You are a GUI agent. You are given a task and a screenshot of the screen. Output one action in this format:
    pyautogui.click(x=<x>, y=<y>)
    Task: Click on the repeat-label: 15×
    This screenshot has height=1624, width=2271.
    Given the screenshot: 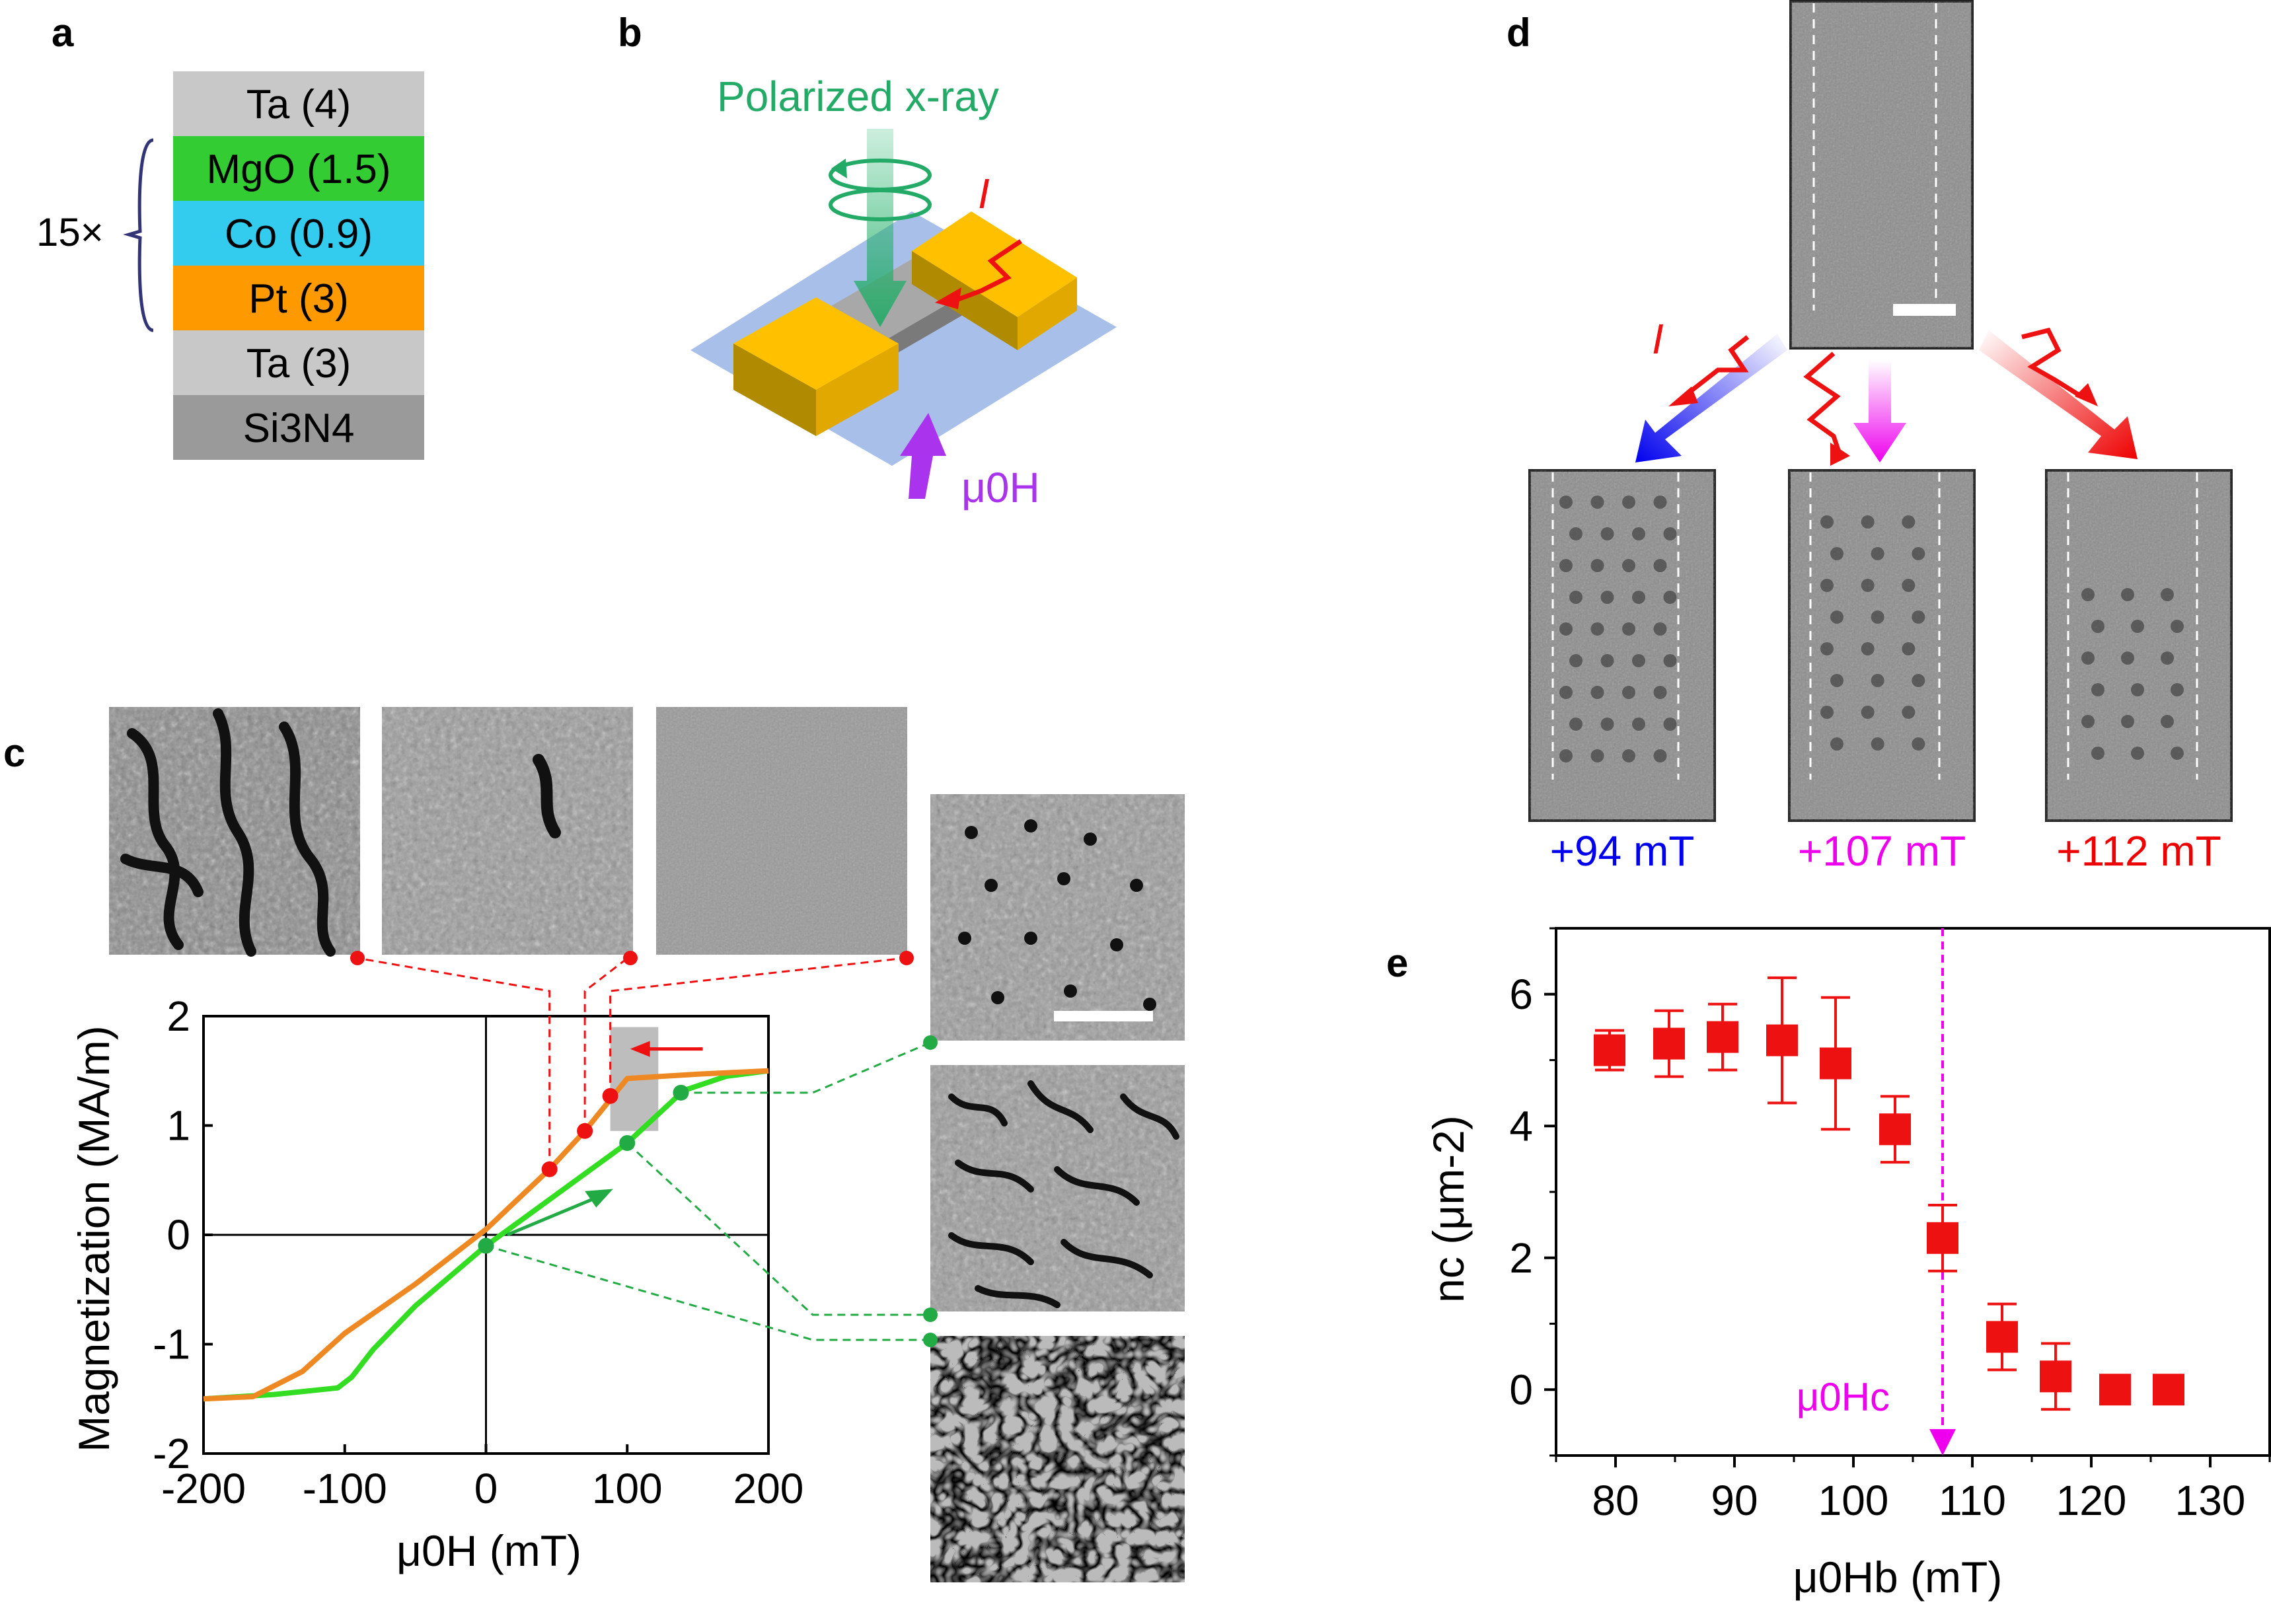 What is the action you would take?
    pyautogui.click(x=70, y=232)
    